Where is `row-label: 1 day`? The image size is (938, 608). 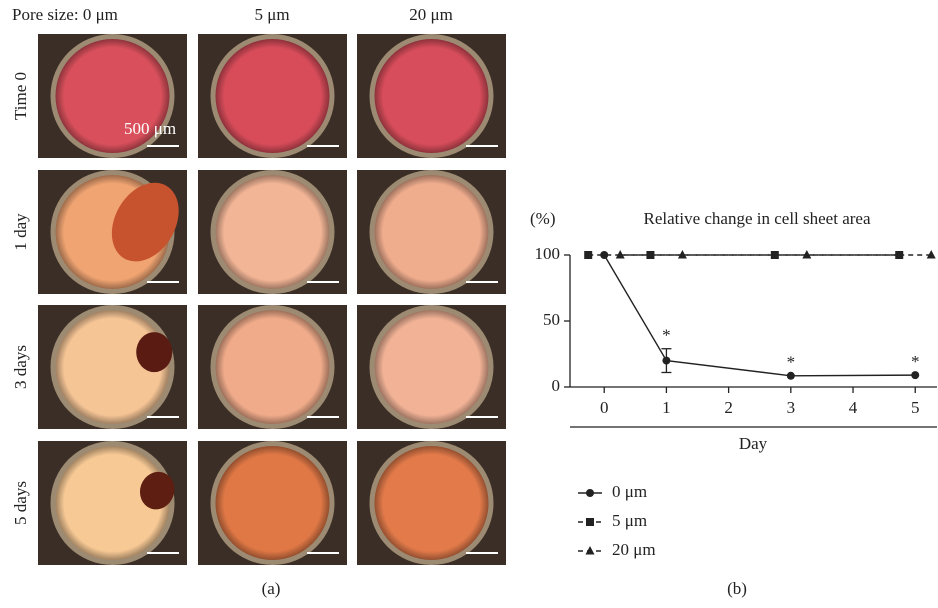 row-label: 1 day is located at coordinates (20, 232).